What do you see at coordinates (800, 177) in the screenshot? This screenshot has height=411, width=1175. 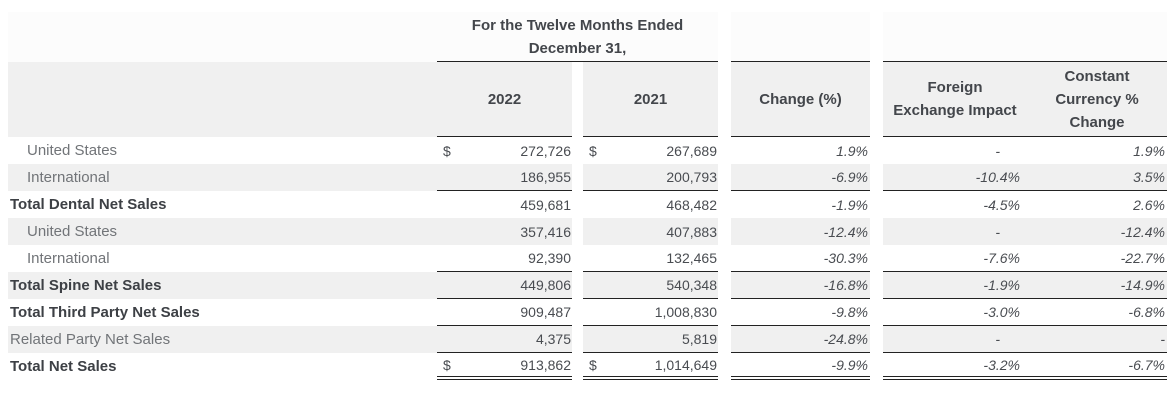 I see `change-value: -6.9%` at bounding box center [800, 177].